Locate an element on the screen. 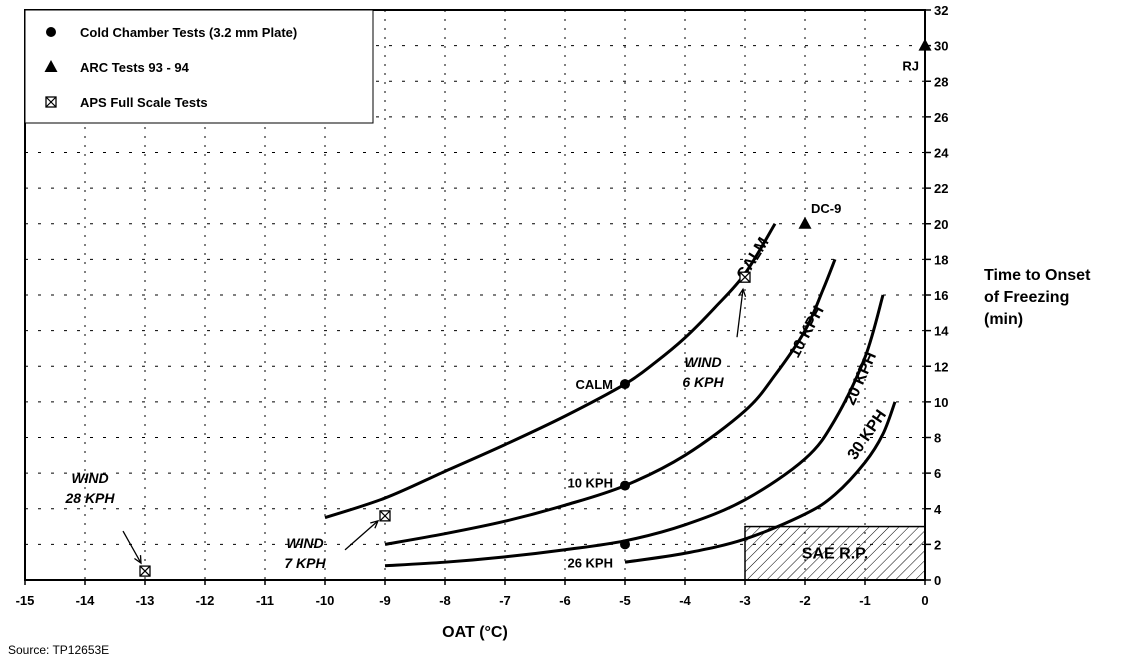  y-tick-label: 32 is located at coordinates (941, 10).